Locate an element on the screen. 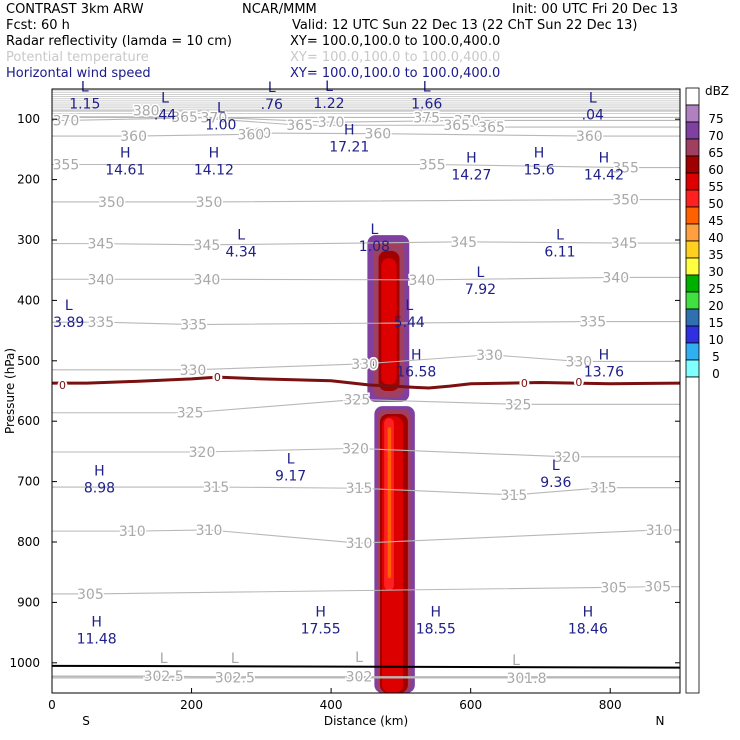  colorbar-level-label: 65 is located at coordinates (715, 153).